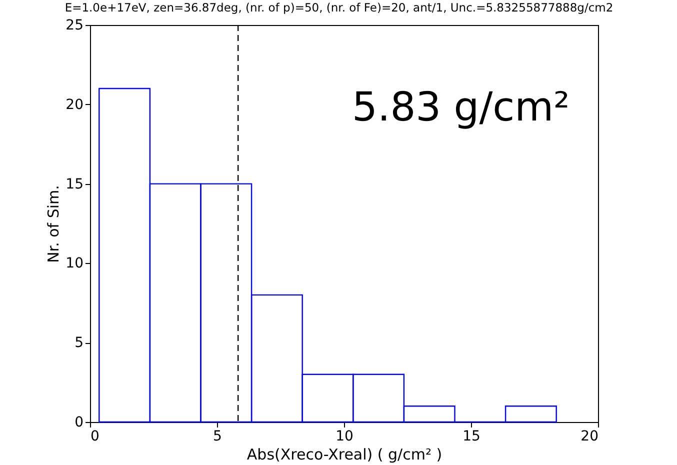  I want to click on x-tick-label: 20, so click(589, 436).